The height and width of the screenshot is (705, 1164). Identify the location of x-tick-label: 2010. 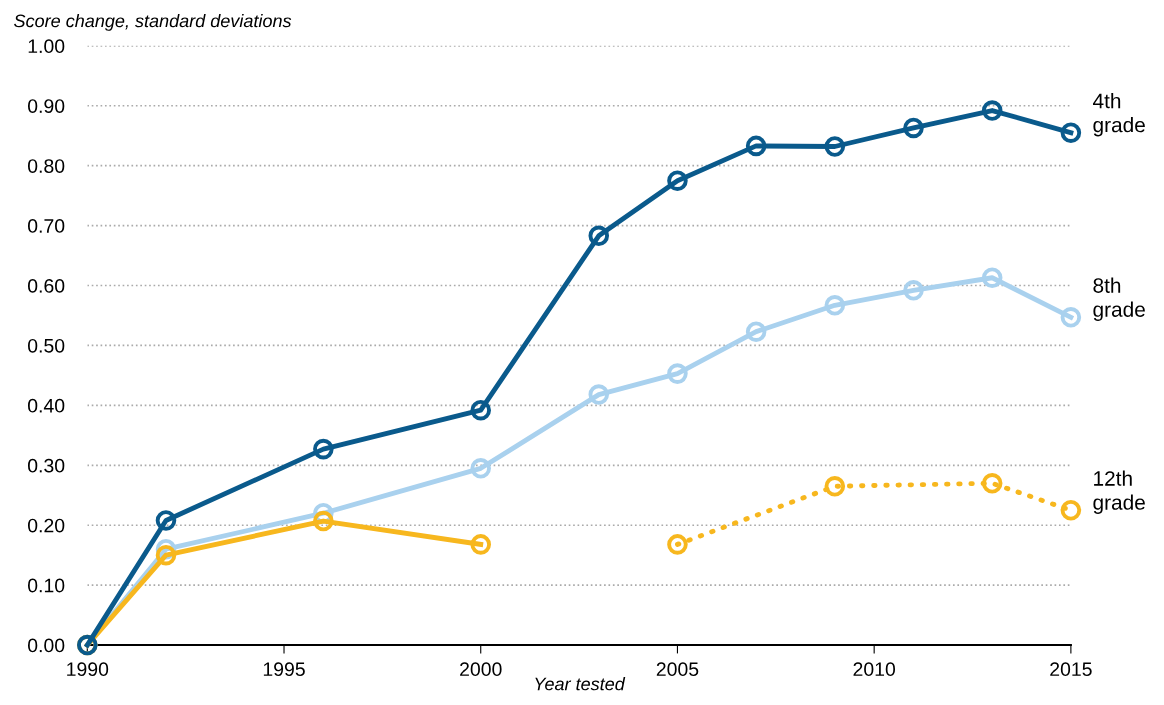
(874, 669).